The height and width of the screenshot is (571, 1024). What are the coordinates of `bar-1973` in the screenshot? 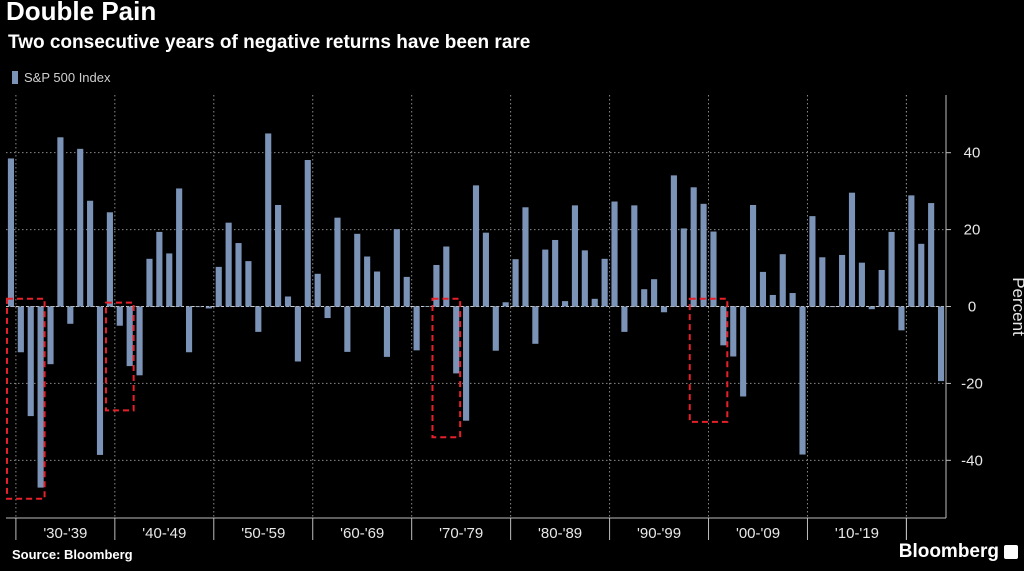 It's located at (446, 276).